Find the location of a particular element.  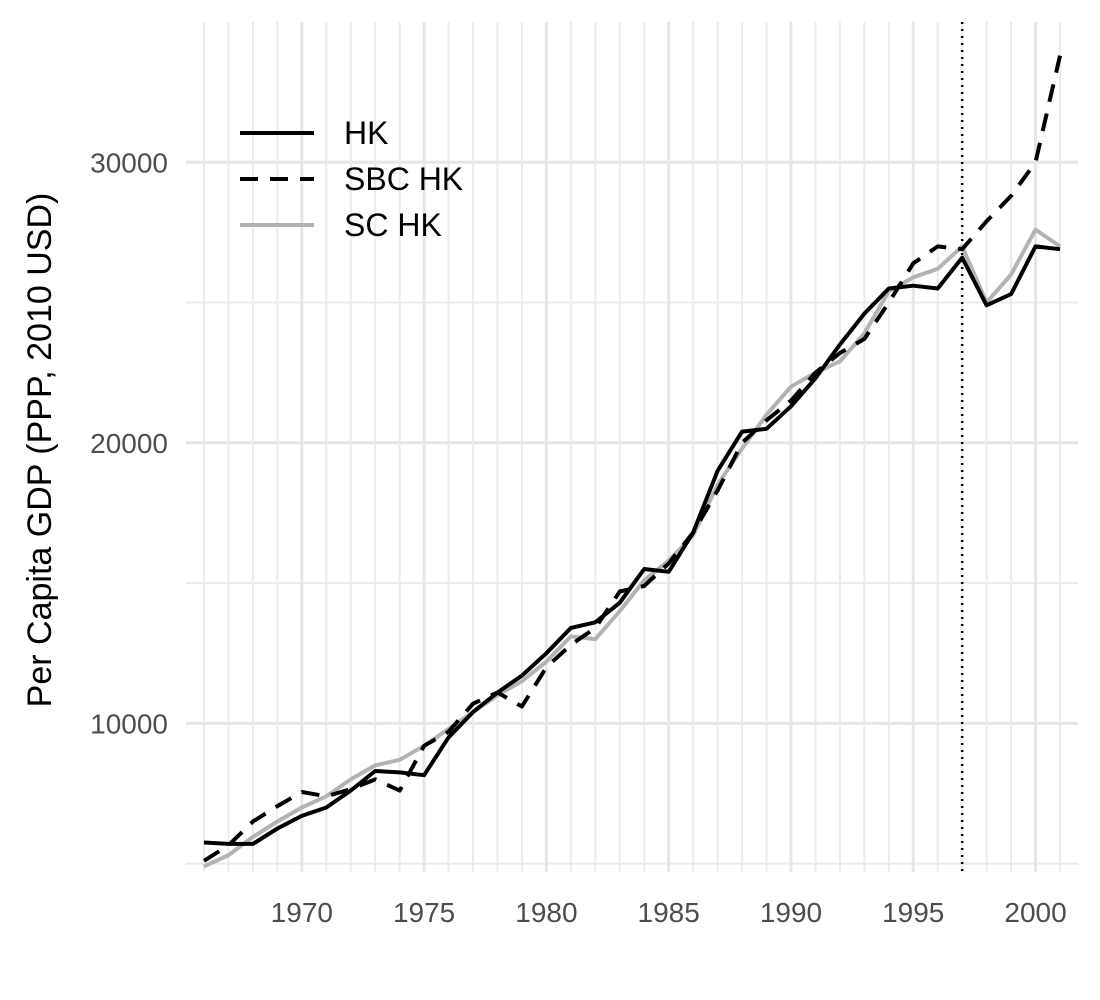

x-tick-label: 2000 is located at coordinates (1035, 912).